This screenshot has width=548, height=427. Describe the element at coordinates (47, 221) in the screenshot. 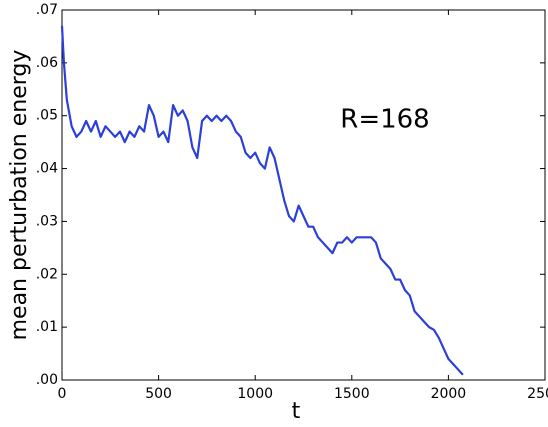

I see `y-tick-label: .03` at that location.